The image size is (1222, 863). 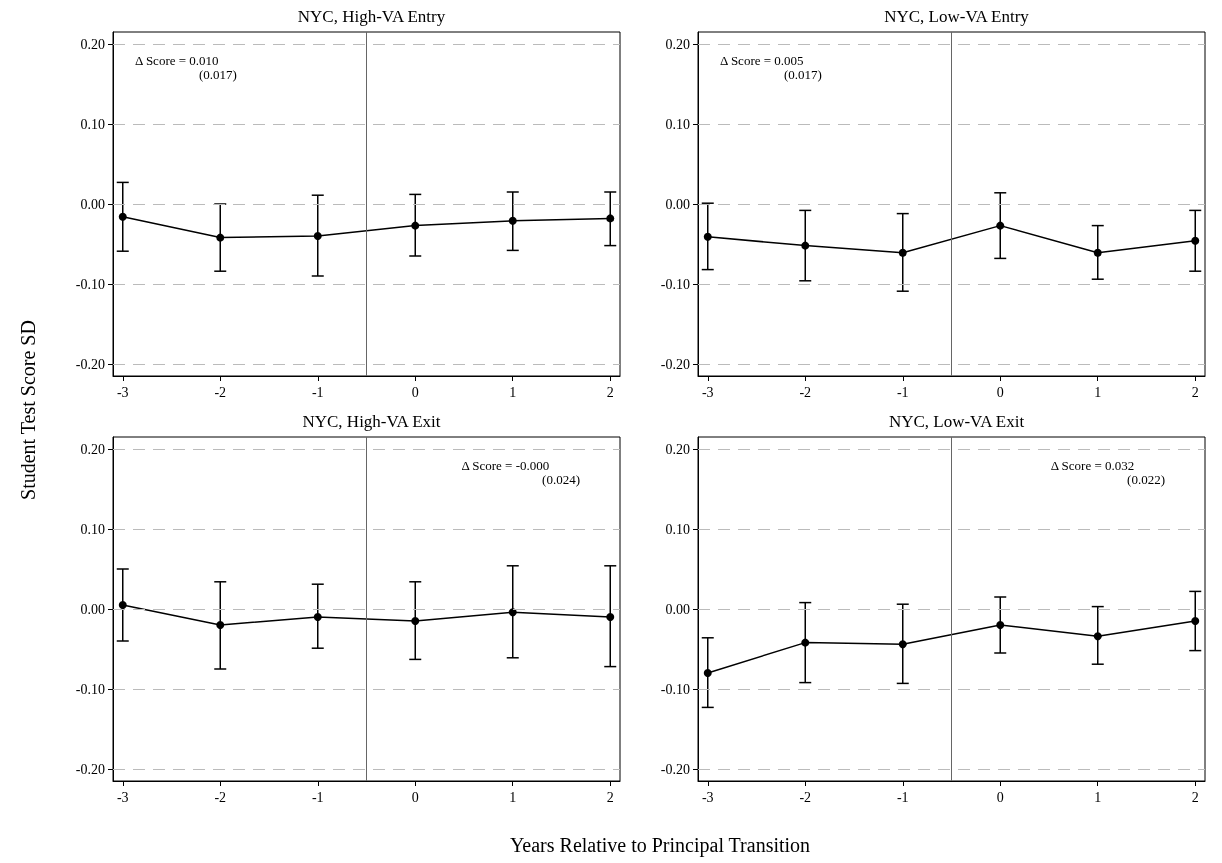 I want to click on y-axis-title: Student Test Score SD, so click(x=28, y=410).